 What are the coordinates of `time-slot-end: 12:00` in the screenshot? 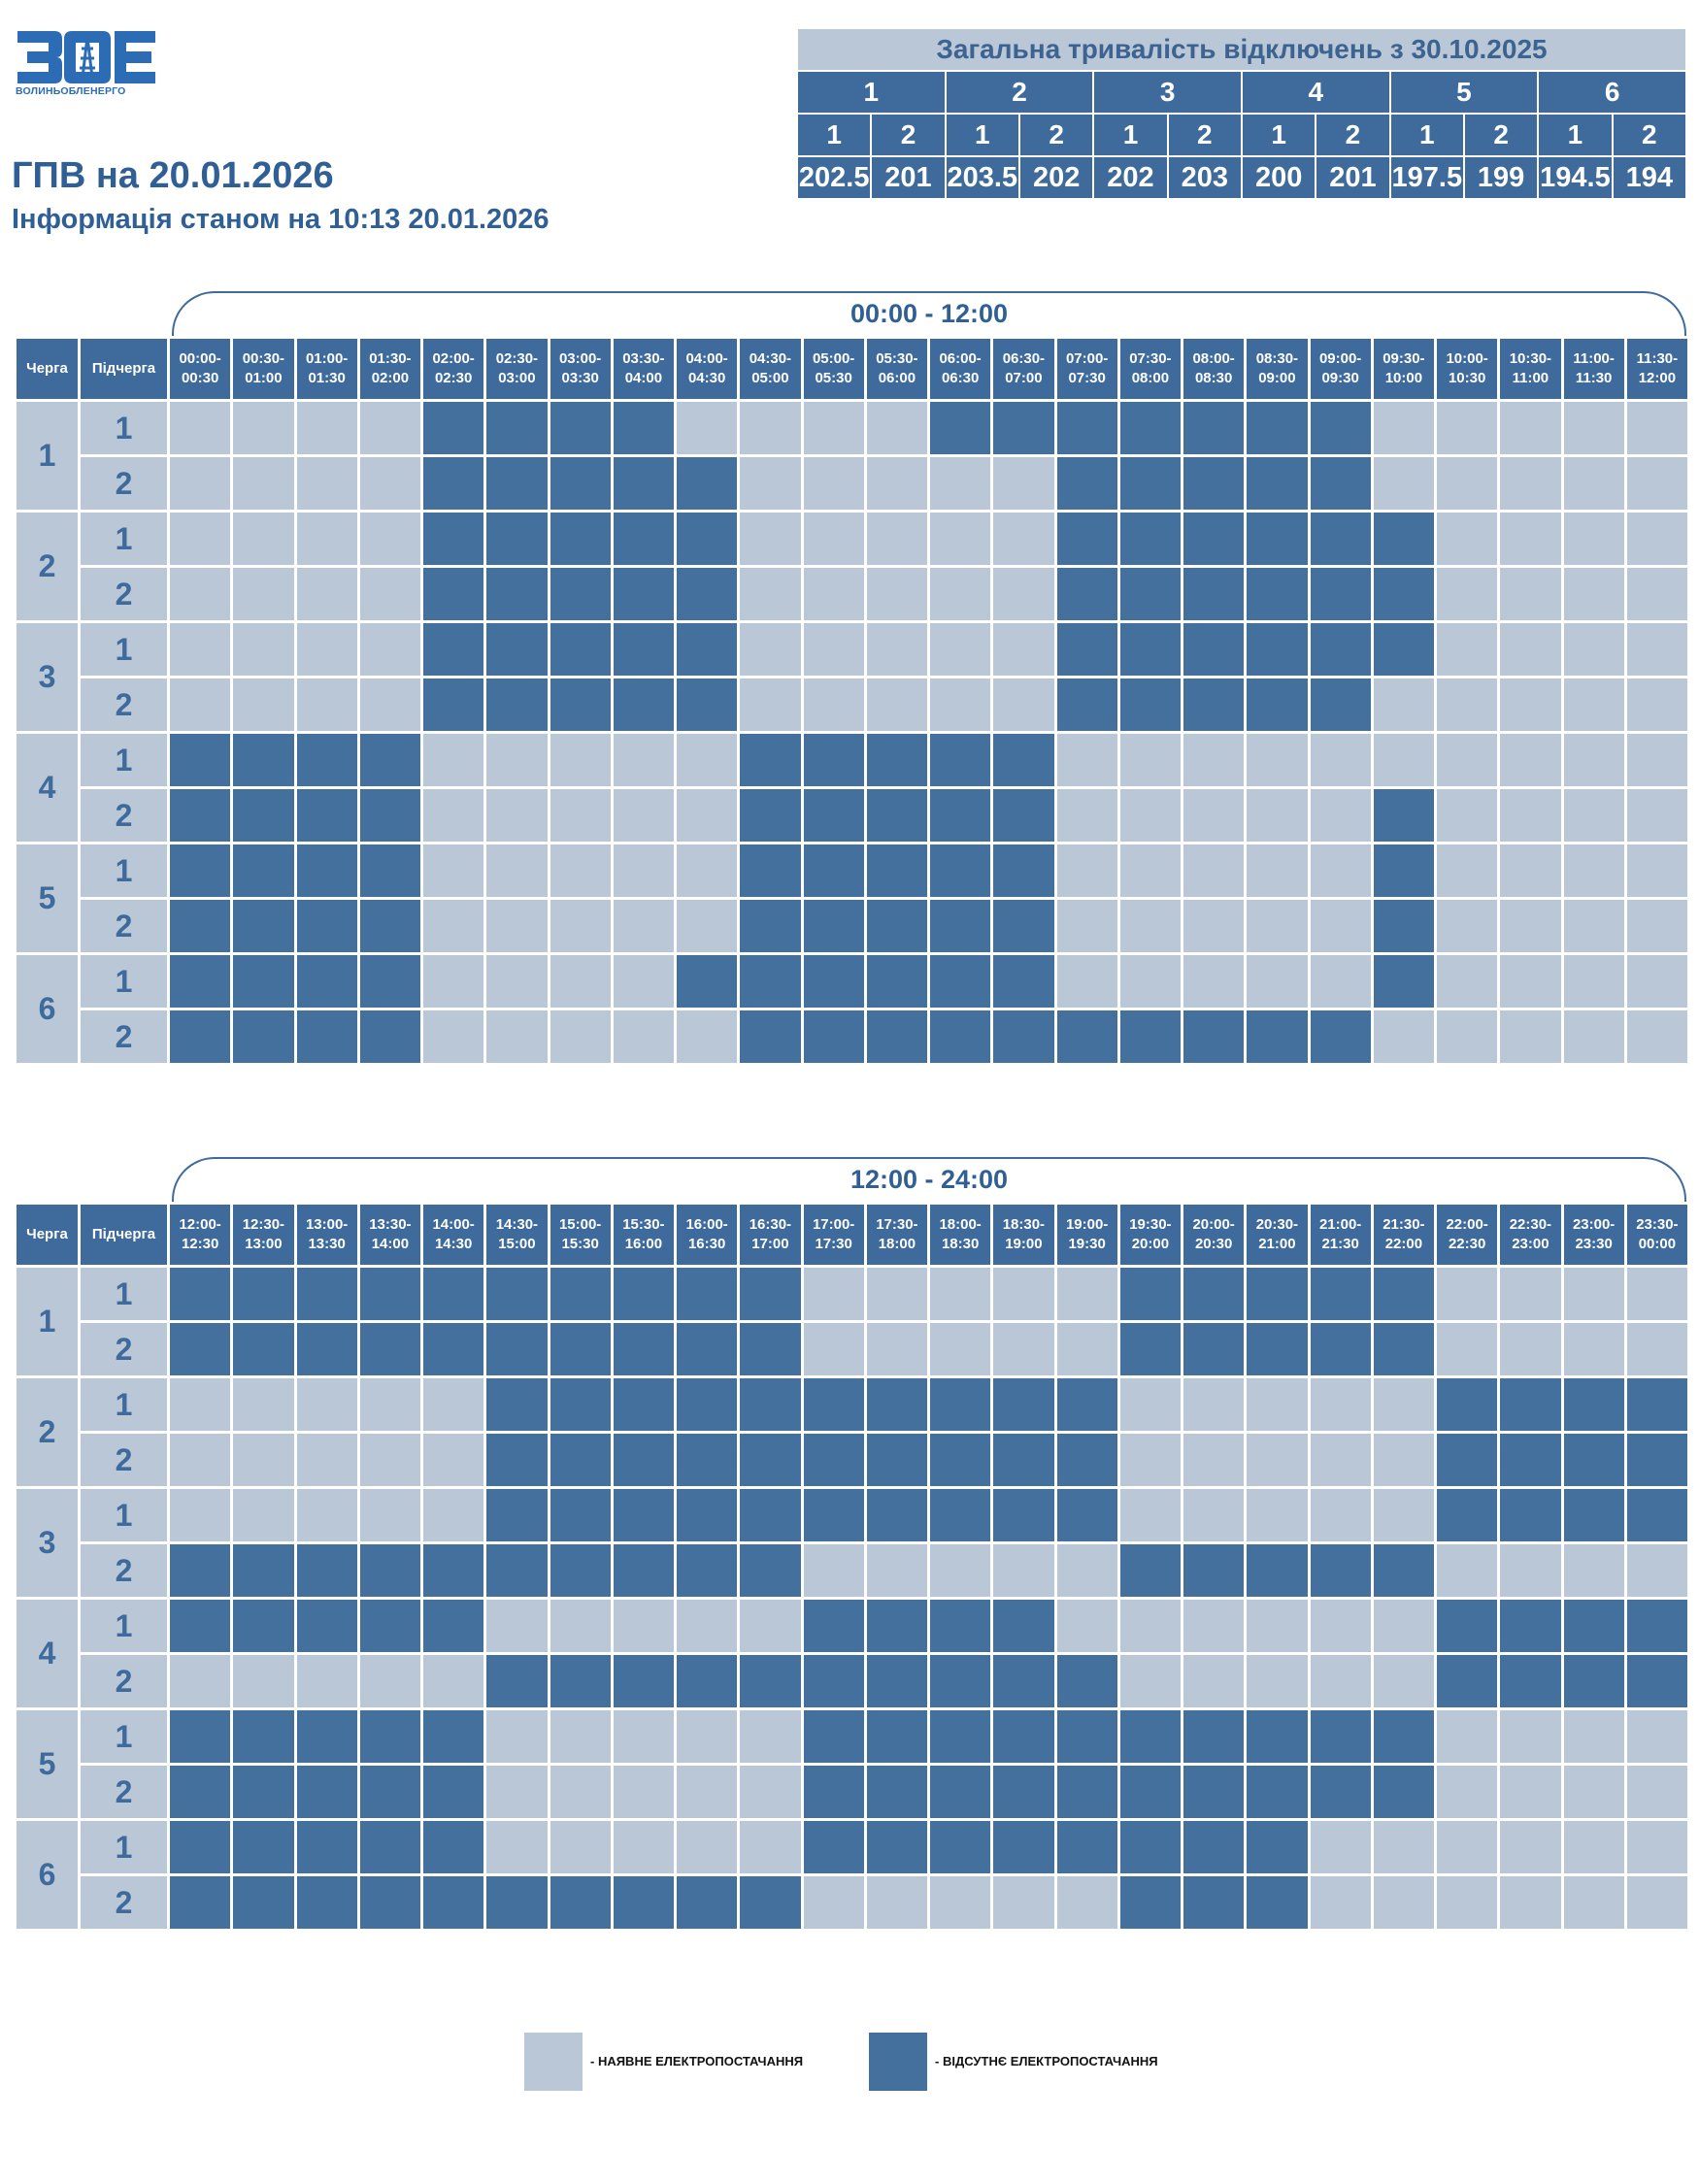 It's located at (1657, 378).